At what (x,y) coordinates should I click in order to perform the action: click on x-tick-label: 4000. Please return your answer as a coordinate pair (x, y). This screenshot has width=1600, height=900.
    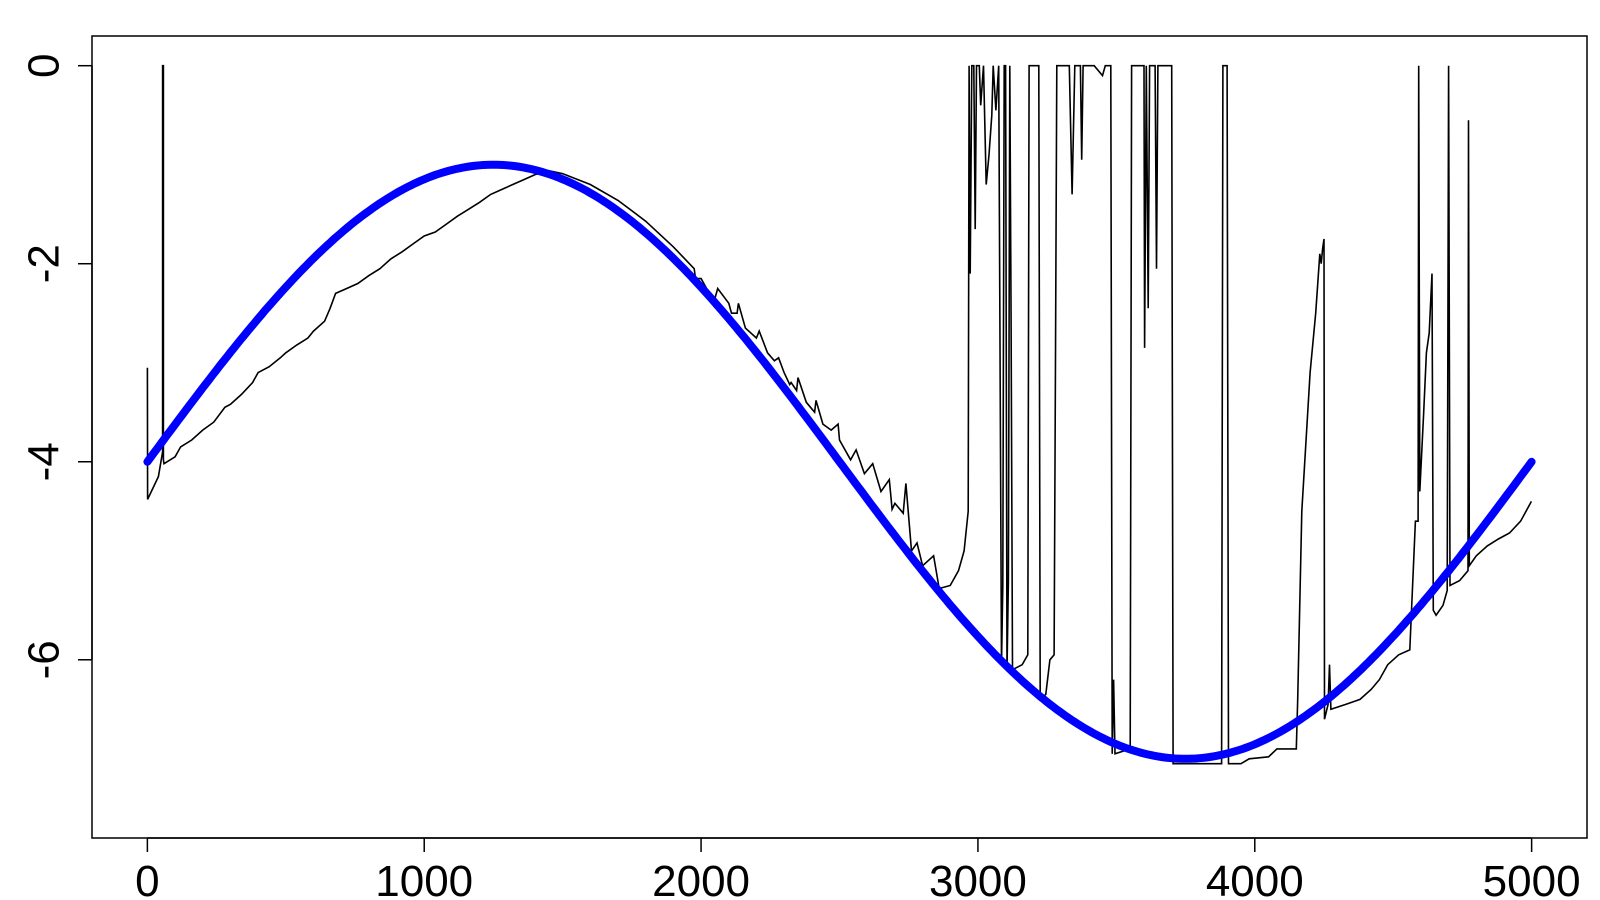
    Looking at the image, I should click on (1255, 878).